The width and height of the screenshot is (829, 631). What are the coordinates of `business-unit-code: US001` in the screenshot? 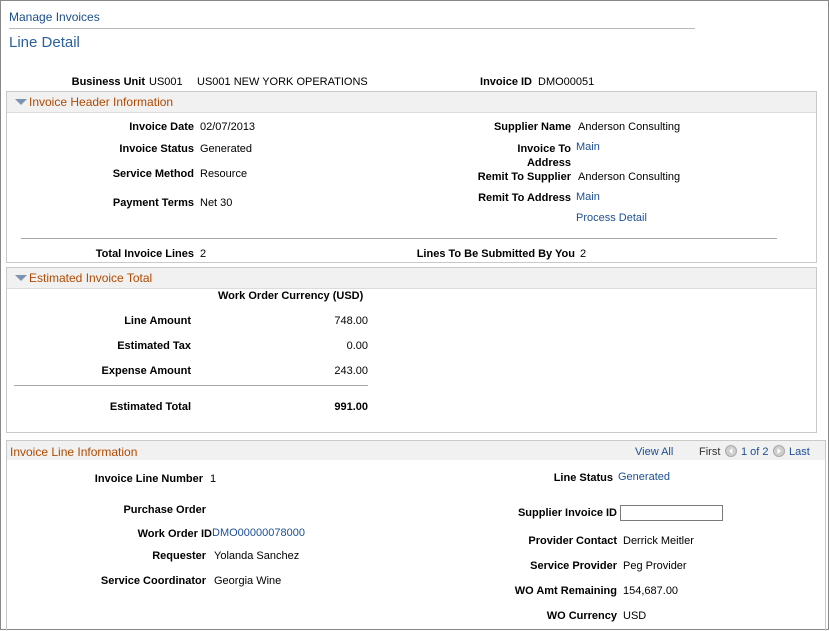 It's located at (166, 82).